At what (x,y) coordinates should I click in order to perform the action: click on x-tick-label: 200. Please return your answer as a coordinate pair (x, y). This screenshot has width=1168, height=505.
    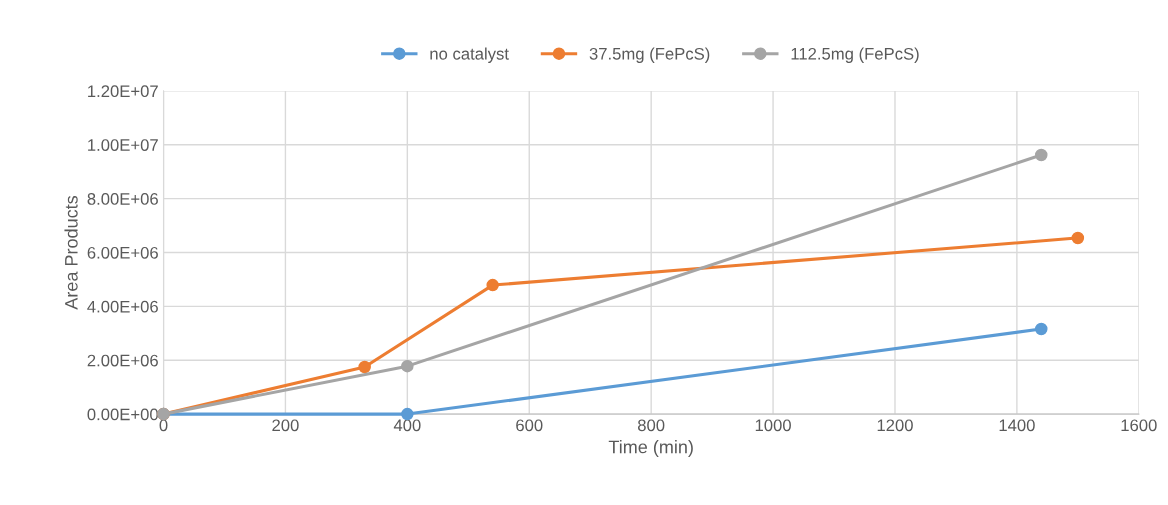
    Looking at the image, I should click on (285, 425).